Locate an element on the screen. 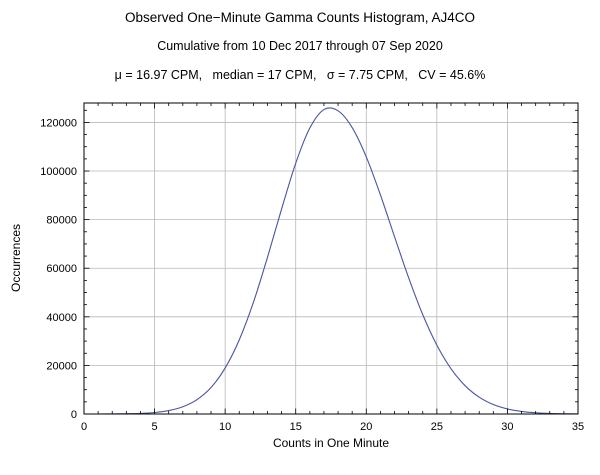  y-tick-label: 120000 is located at coordinates (58, 123).